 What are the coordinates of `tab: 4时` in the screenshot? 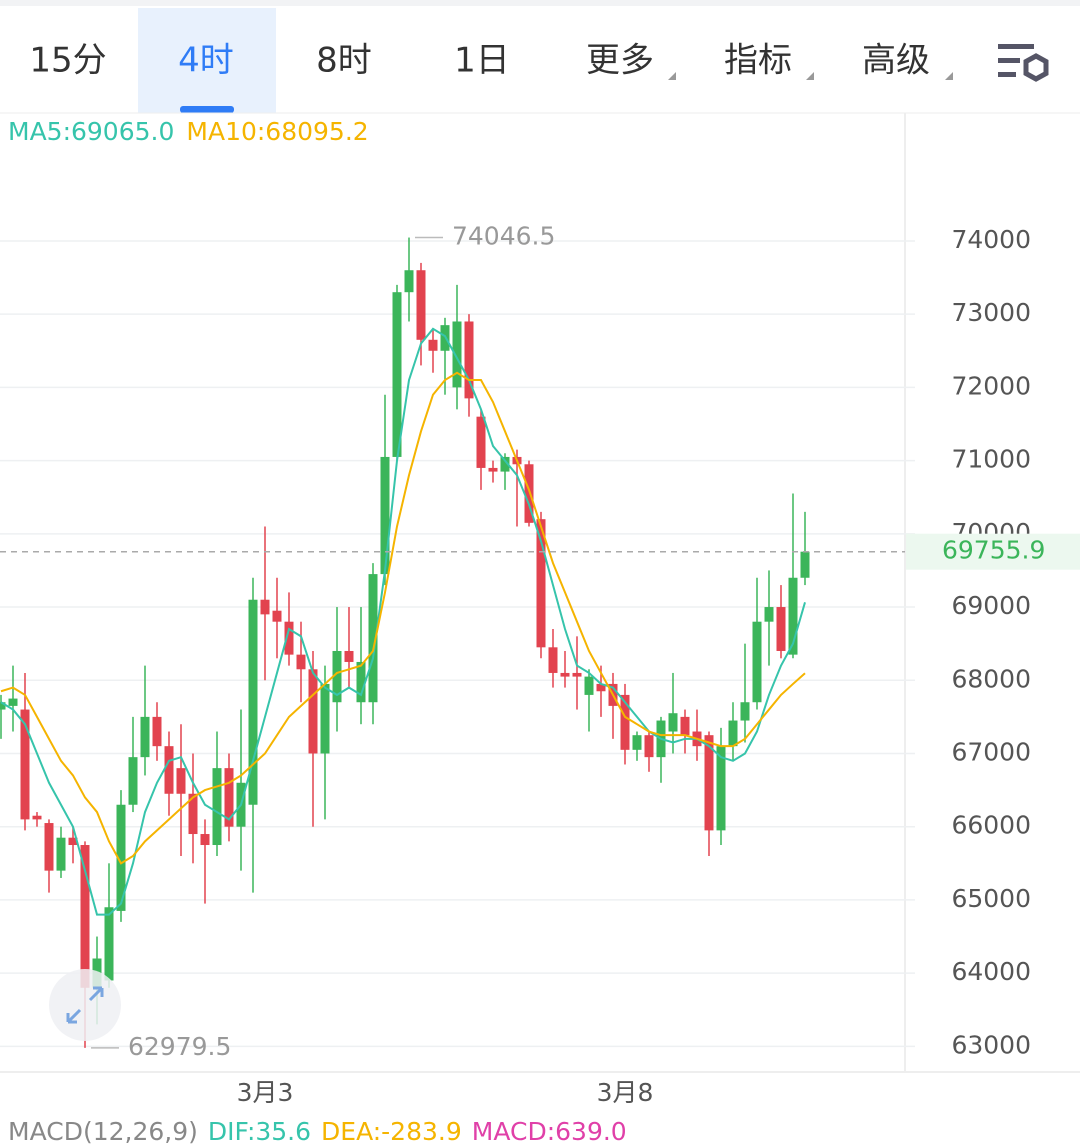 It's located at (206, 61).